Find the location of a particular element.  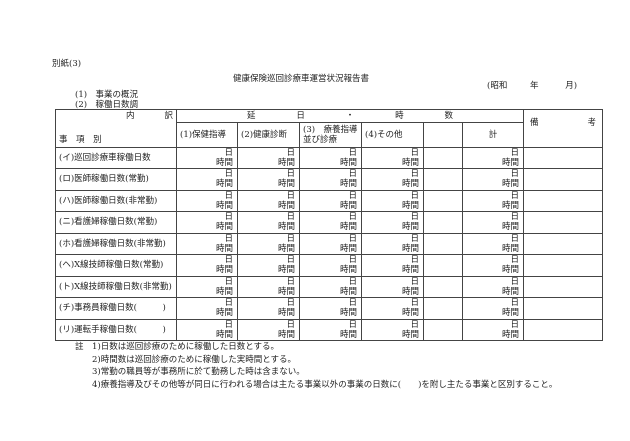

table-row: (イ)巡回診療車稼働日数日時間日時間日時間日時間日時間 is located at coordinates (329, 157).